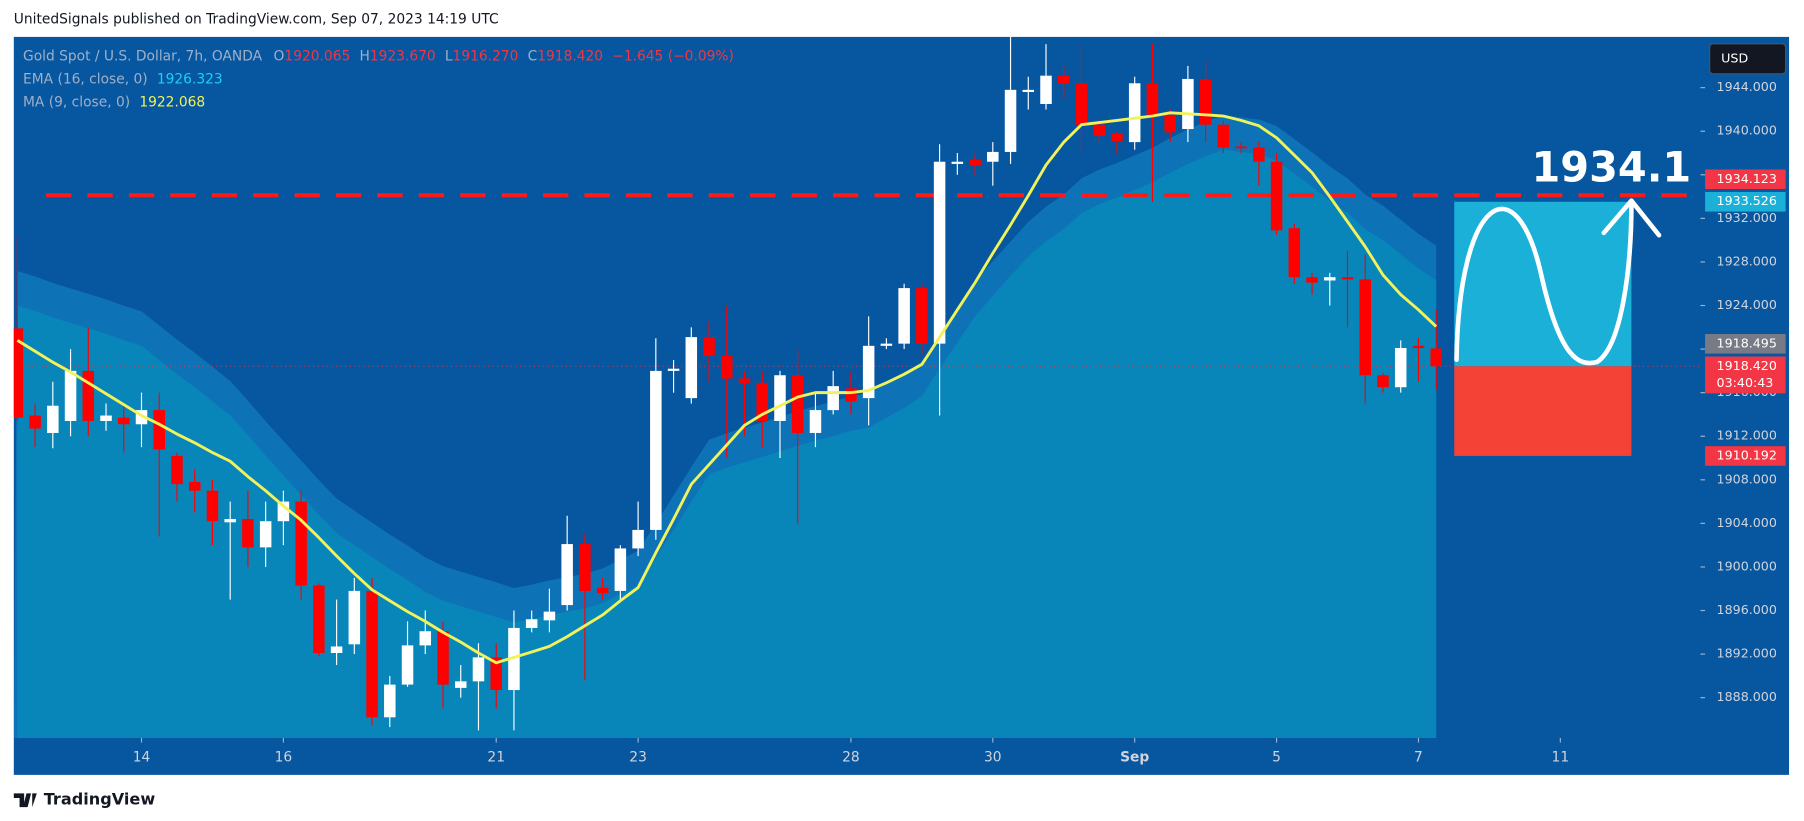 This screenshot has width=1804, height=821. I want to click on y-tick-label: 1924.000, so click(1747, 304).